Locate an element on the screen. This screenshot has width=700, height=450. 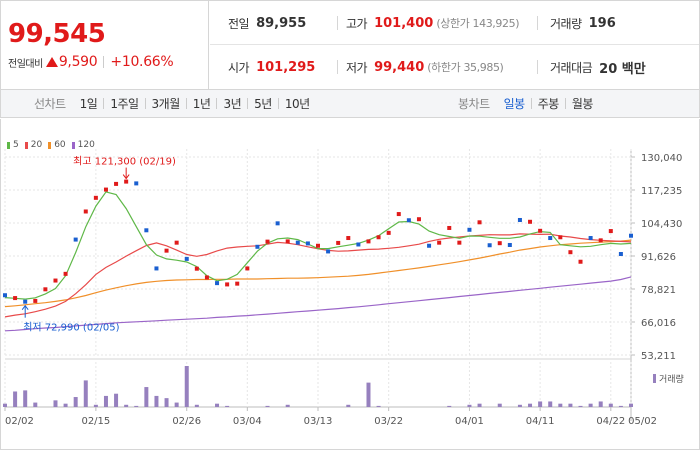
legend-label: 20 is located at coordinates (36, 145).